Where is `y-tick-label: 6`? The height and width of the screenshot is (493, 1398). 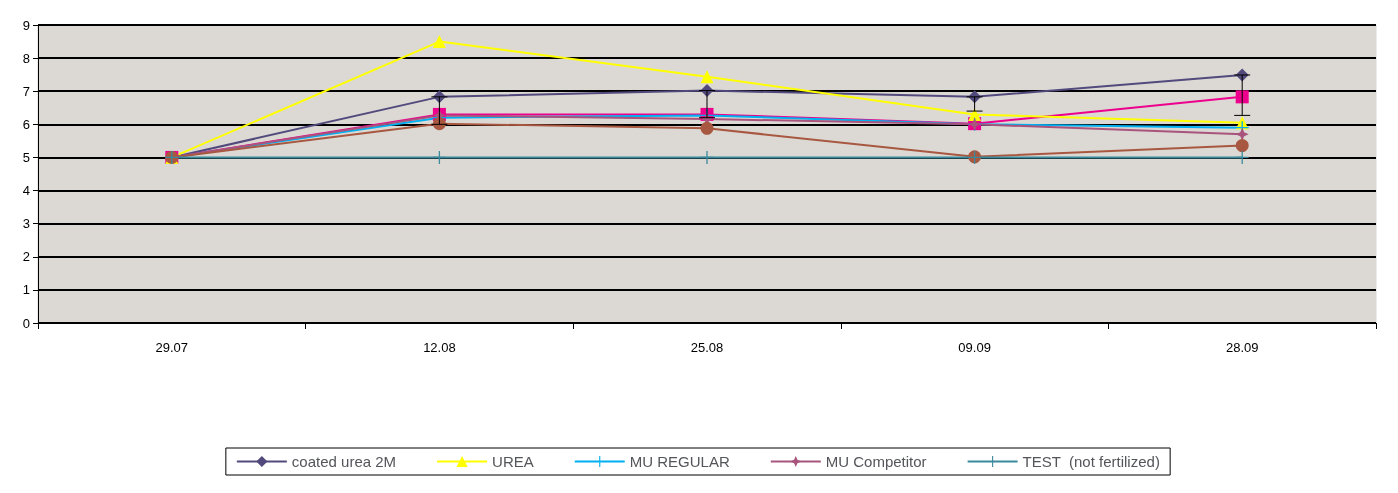
y-tick-label: 6 is located at coordinates (26, 124).